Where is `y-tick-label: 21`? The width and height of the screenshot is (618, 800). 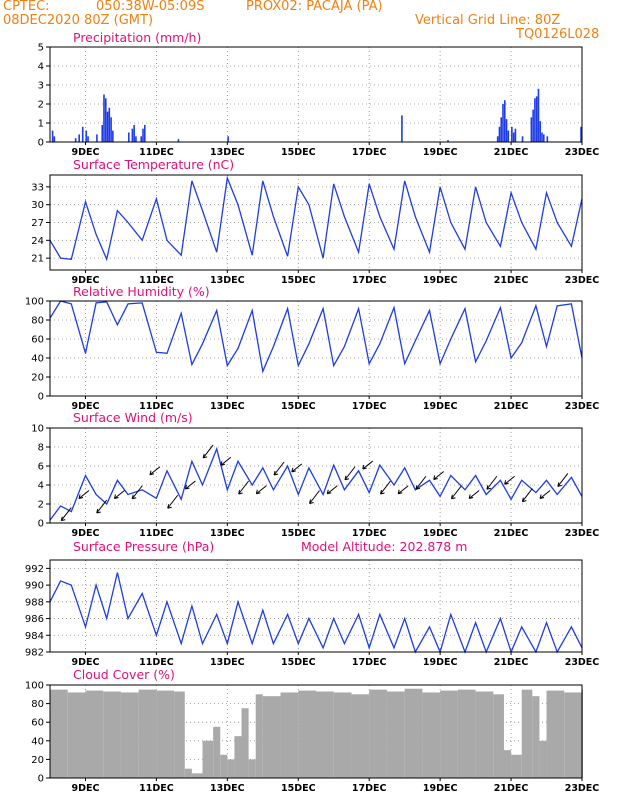
y-tick-label: 21 is located at coordinates (37, 259).